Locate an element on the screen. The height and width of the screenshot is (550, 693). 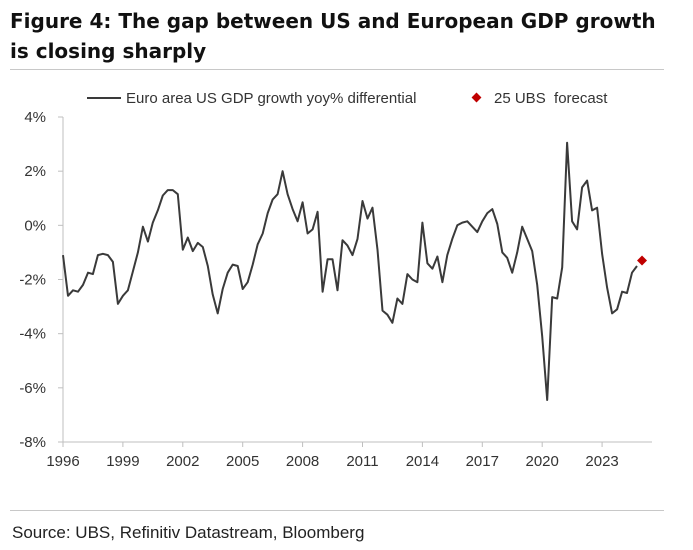
x-tick-labels: 1996 1999 2002 2005 2008 2011 2014 2017 2020 2023 is located at coordinates (332, 456).